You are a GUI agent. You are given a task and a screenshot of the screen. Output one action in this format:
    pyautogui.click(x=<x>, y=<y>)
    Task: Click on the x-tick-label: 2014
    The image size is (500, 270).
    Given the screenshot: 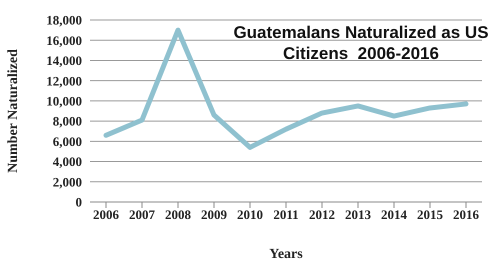 What is the action you would take?
    pyautogui.click(x=394, y=214)
    